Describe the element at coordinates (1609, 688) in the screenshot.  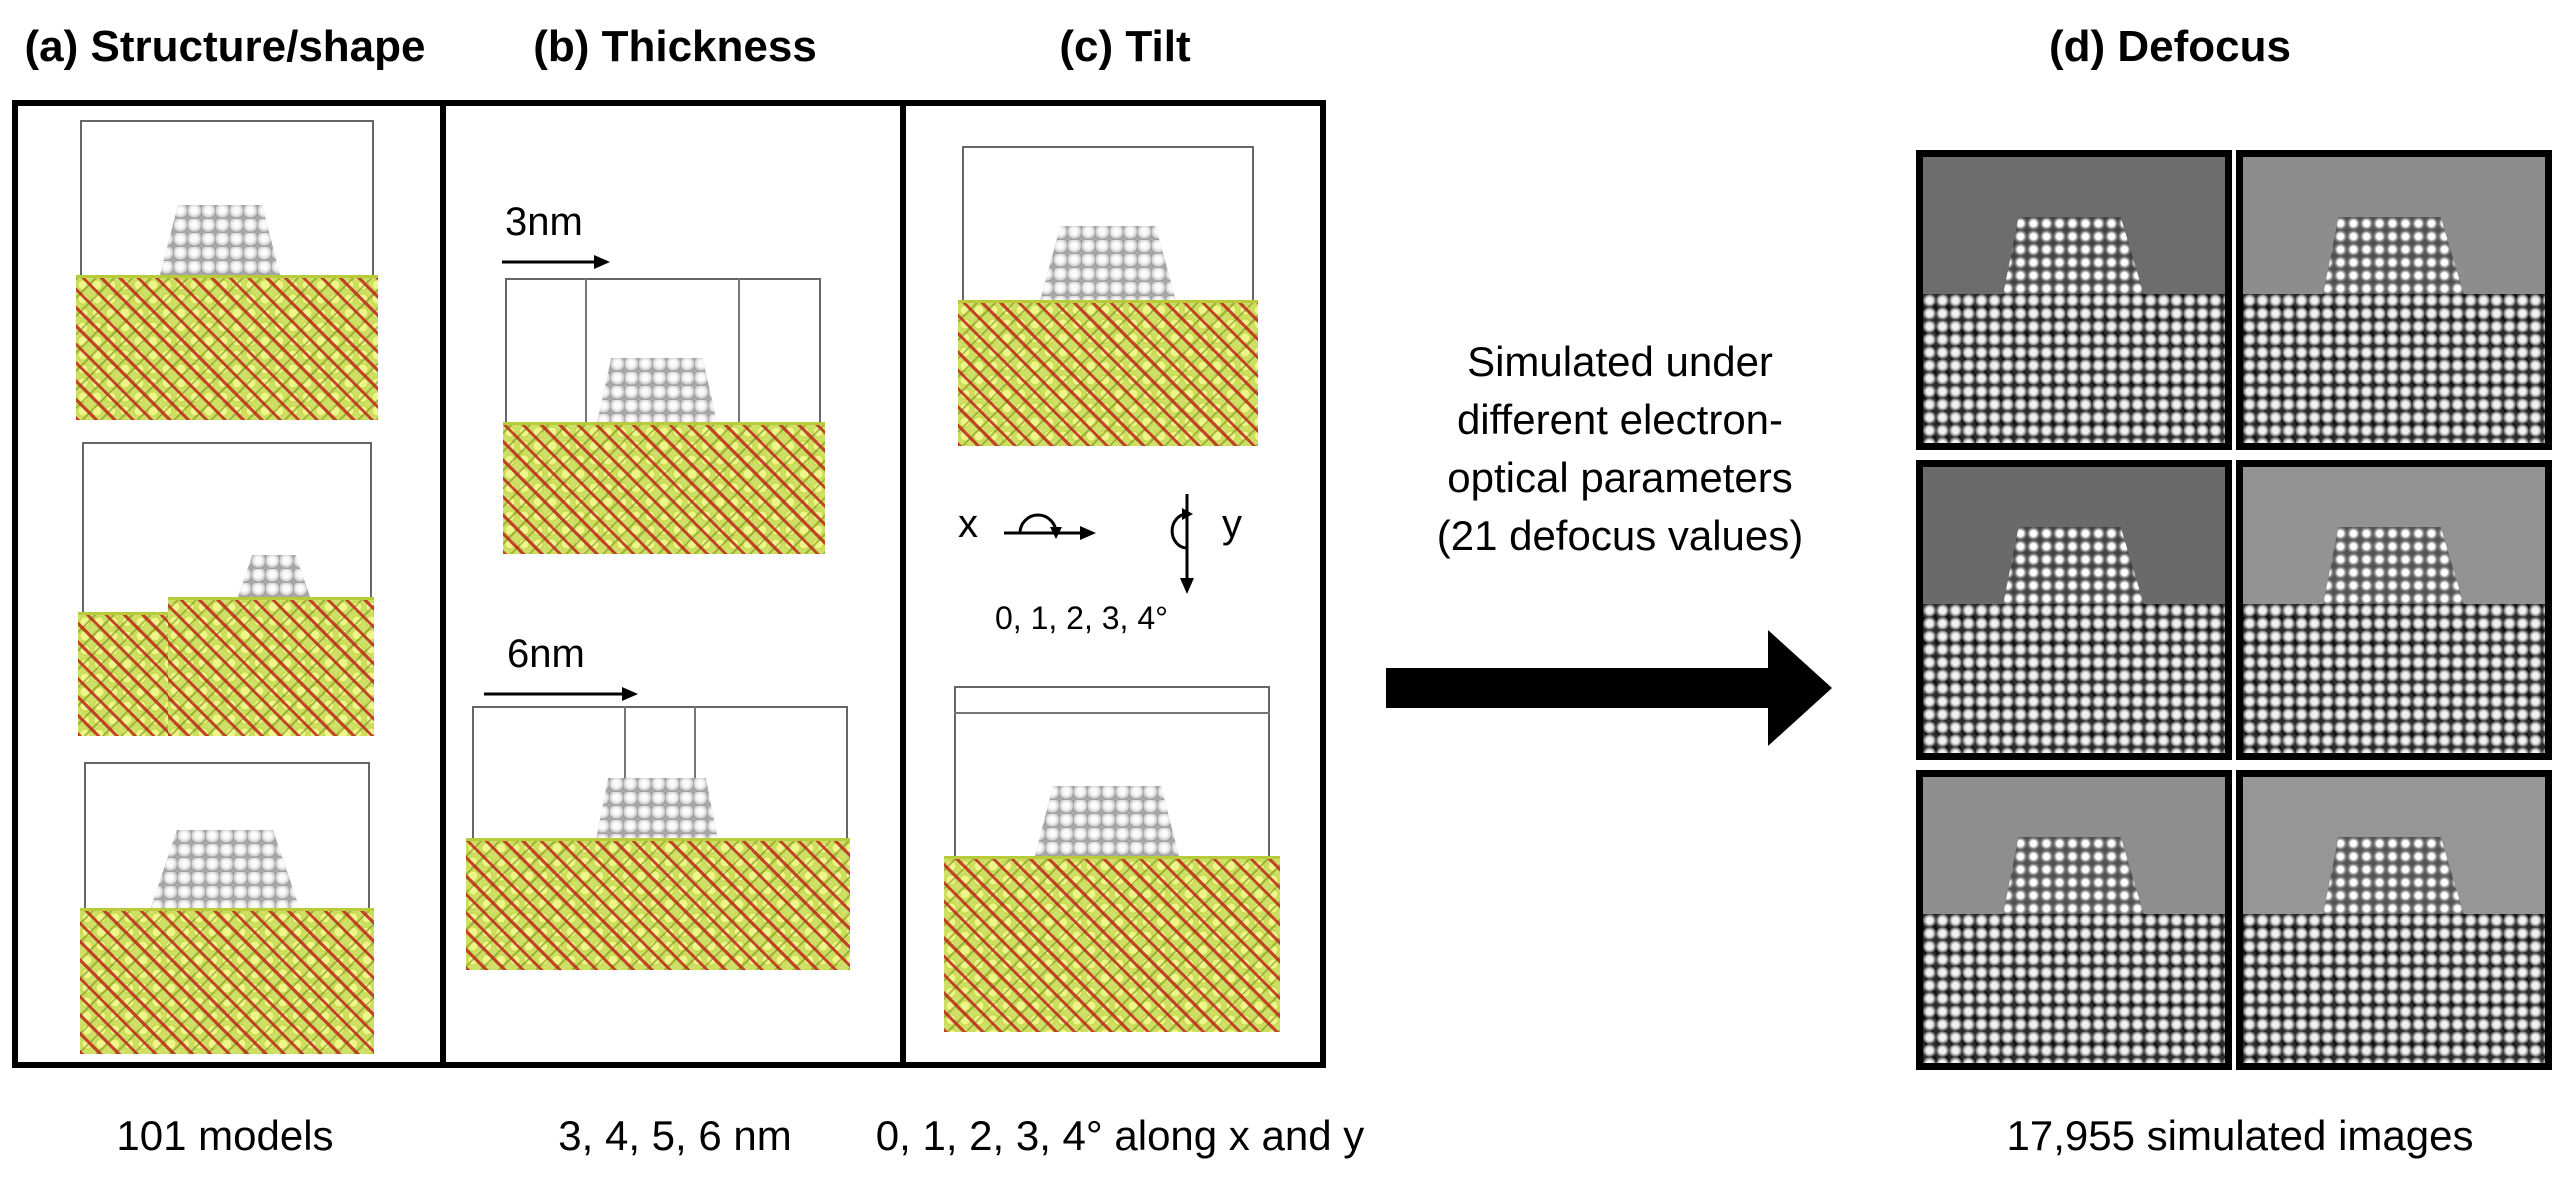
I see `big-right-arrow-icon` at that location.